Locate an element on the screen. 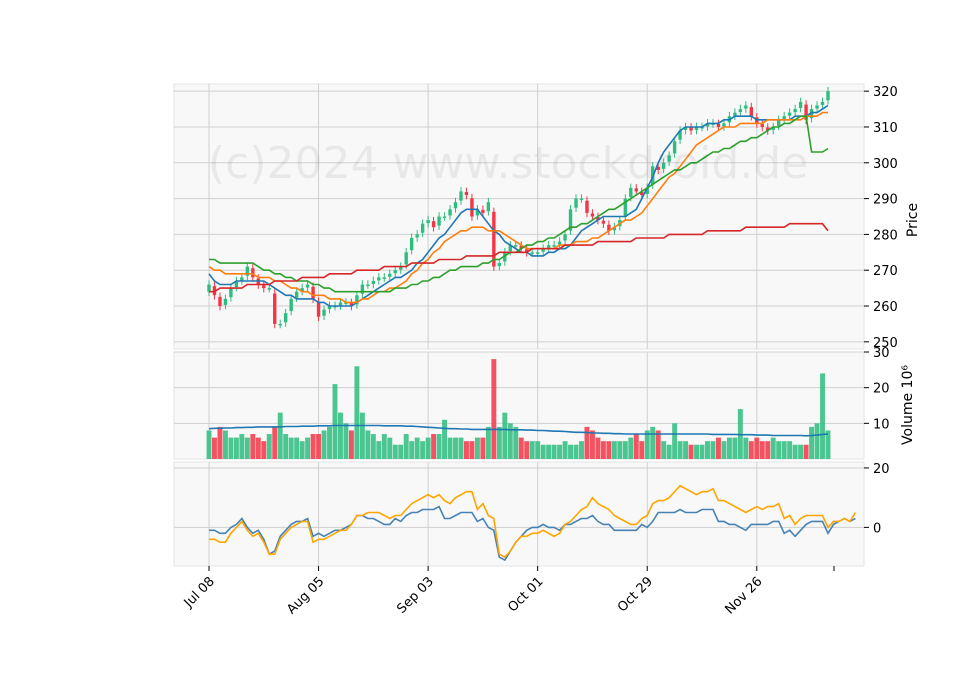  volume-panel: 10 20 30 is located at coordinates (531, 403).